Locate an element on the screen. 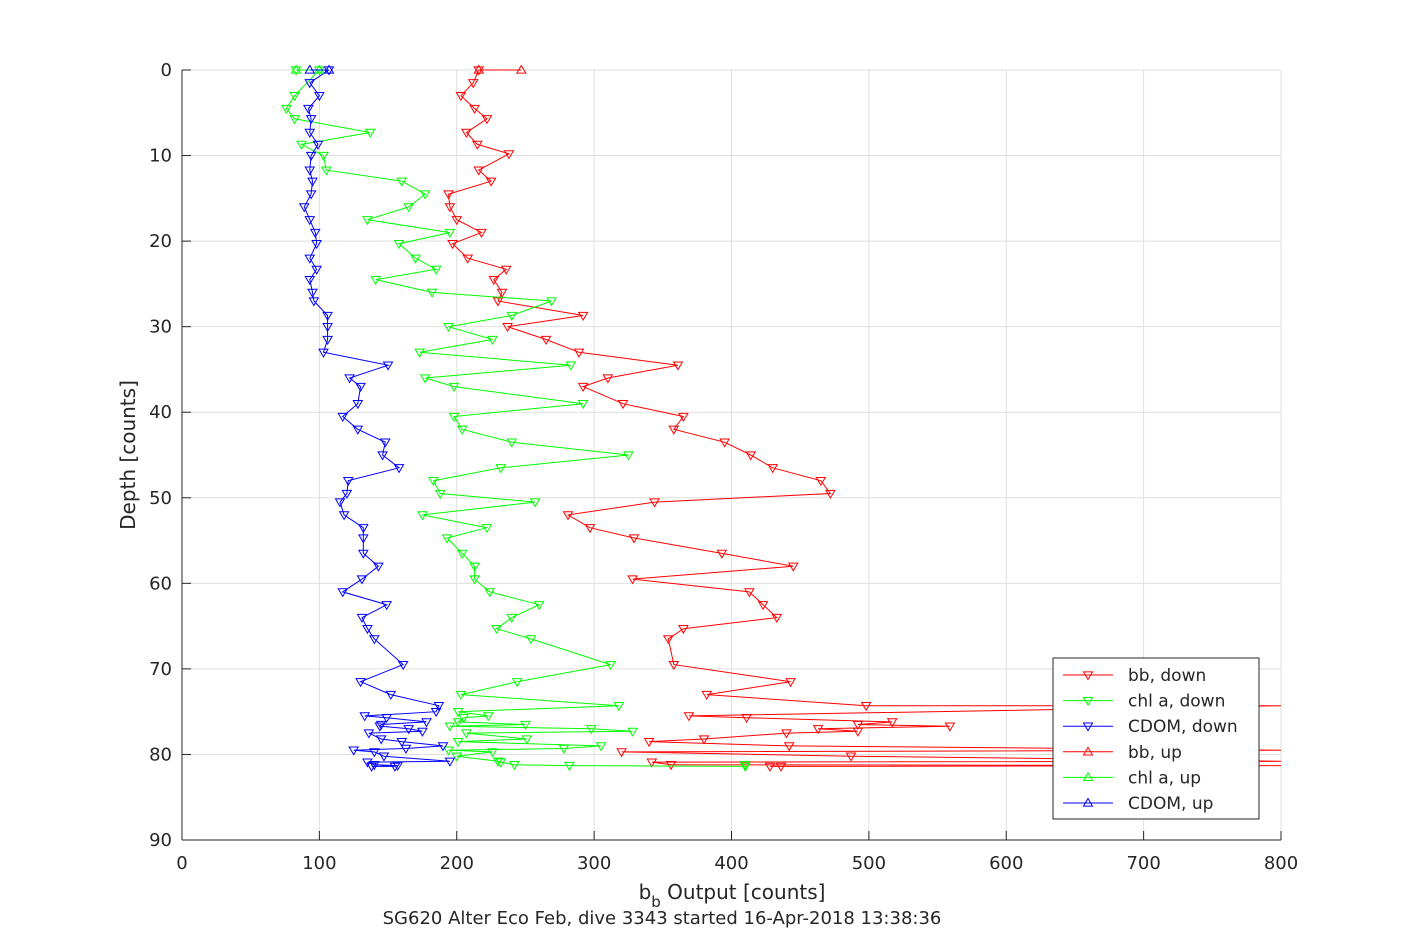 This screenshot has width=1417, height=950. x-tick-label: 400 is located at coordinates (731, 863).